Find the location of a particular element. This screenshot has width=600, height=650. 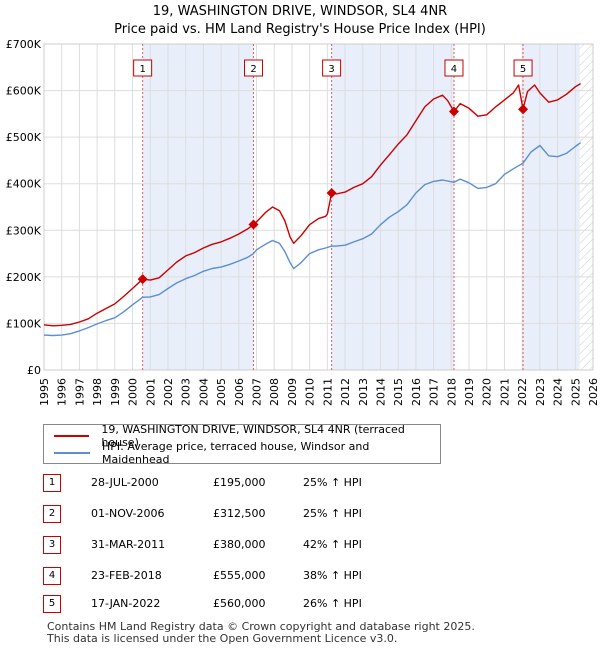

x-tick-label: 2017 is located at coordinates (434, 392).